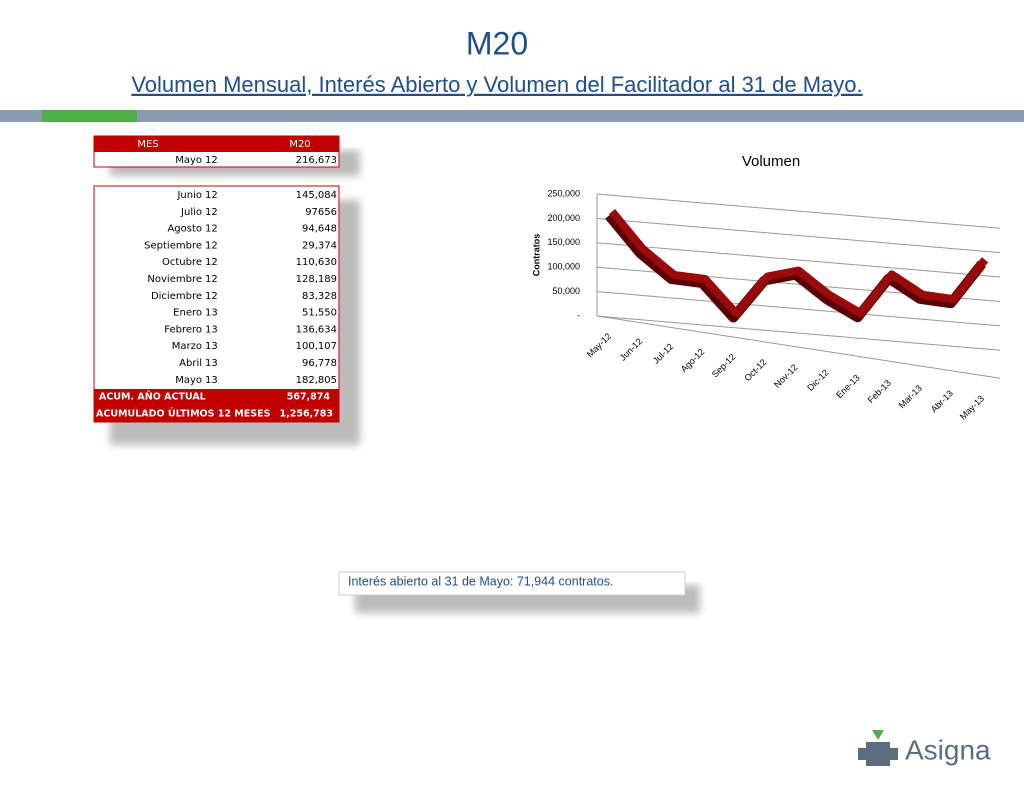 This screenshot has height=792, width=1024. Describe the element at coordinates (190, 363) in the screenshot. I see `cell-month: Abril` at that location.